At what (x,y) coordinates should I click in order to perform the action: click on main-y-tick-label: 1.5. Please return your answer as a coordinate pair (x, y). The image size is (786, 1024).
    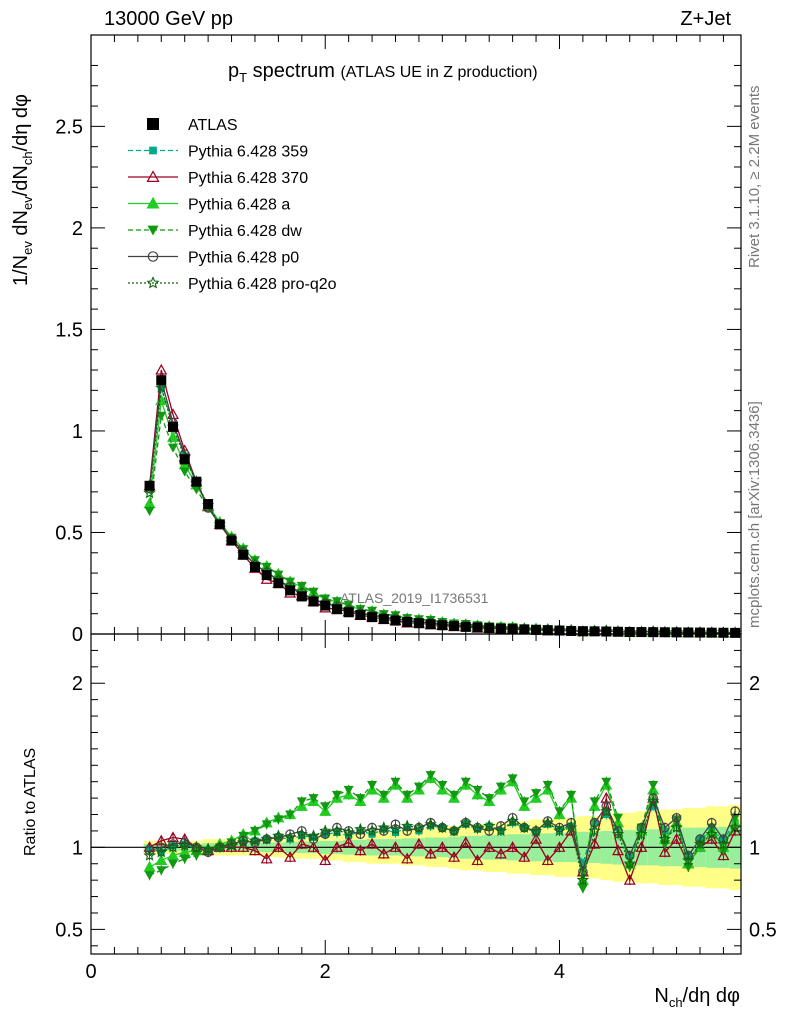
    Looking at the image, I should click on (69, 330).